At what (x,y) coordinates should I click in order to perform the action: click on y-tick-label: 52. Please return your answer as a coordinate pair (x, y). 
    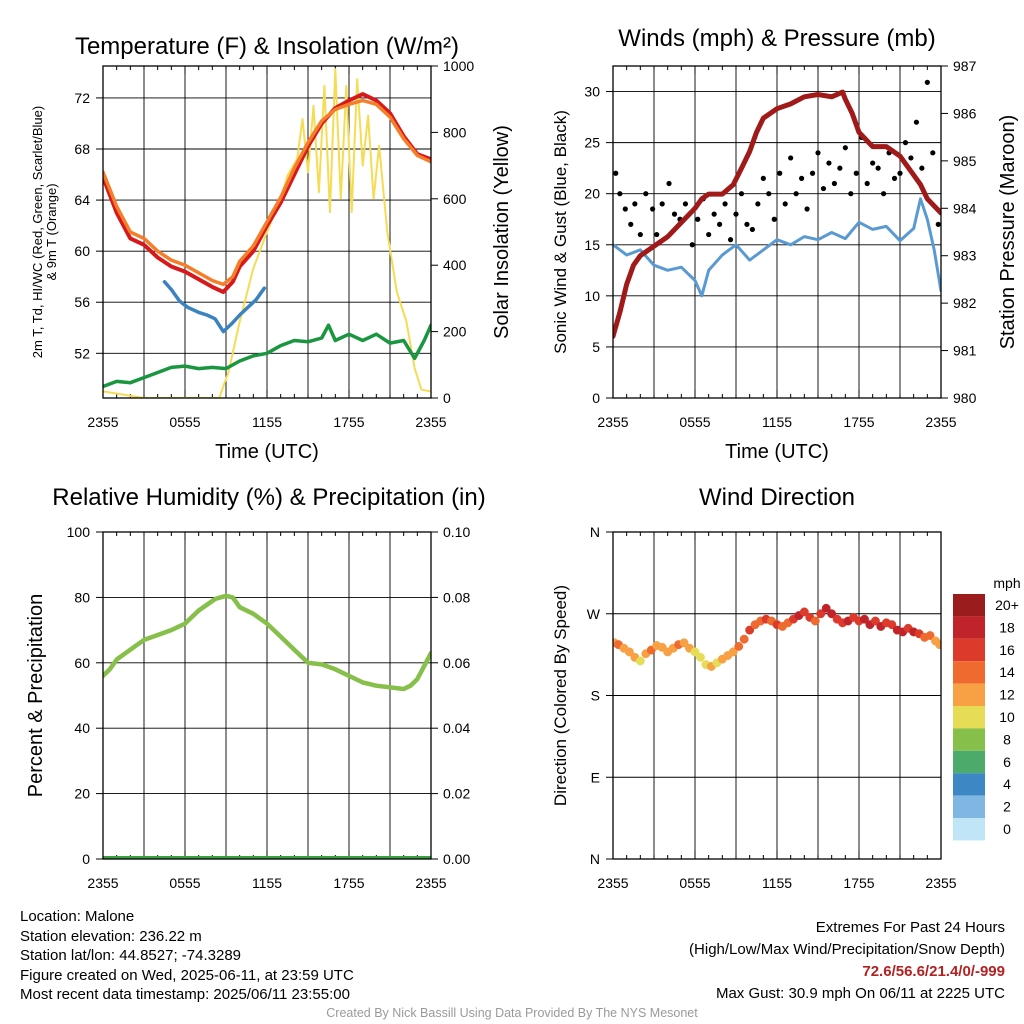
    Looking at the image, I should click on (82, 353).